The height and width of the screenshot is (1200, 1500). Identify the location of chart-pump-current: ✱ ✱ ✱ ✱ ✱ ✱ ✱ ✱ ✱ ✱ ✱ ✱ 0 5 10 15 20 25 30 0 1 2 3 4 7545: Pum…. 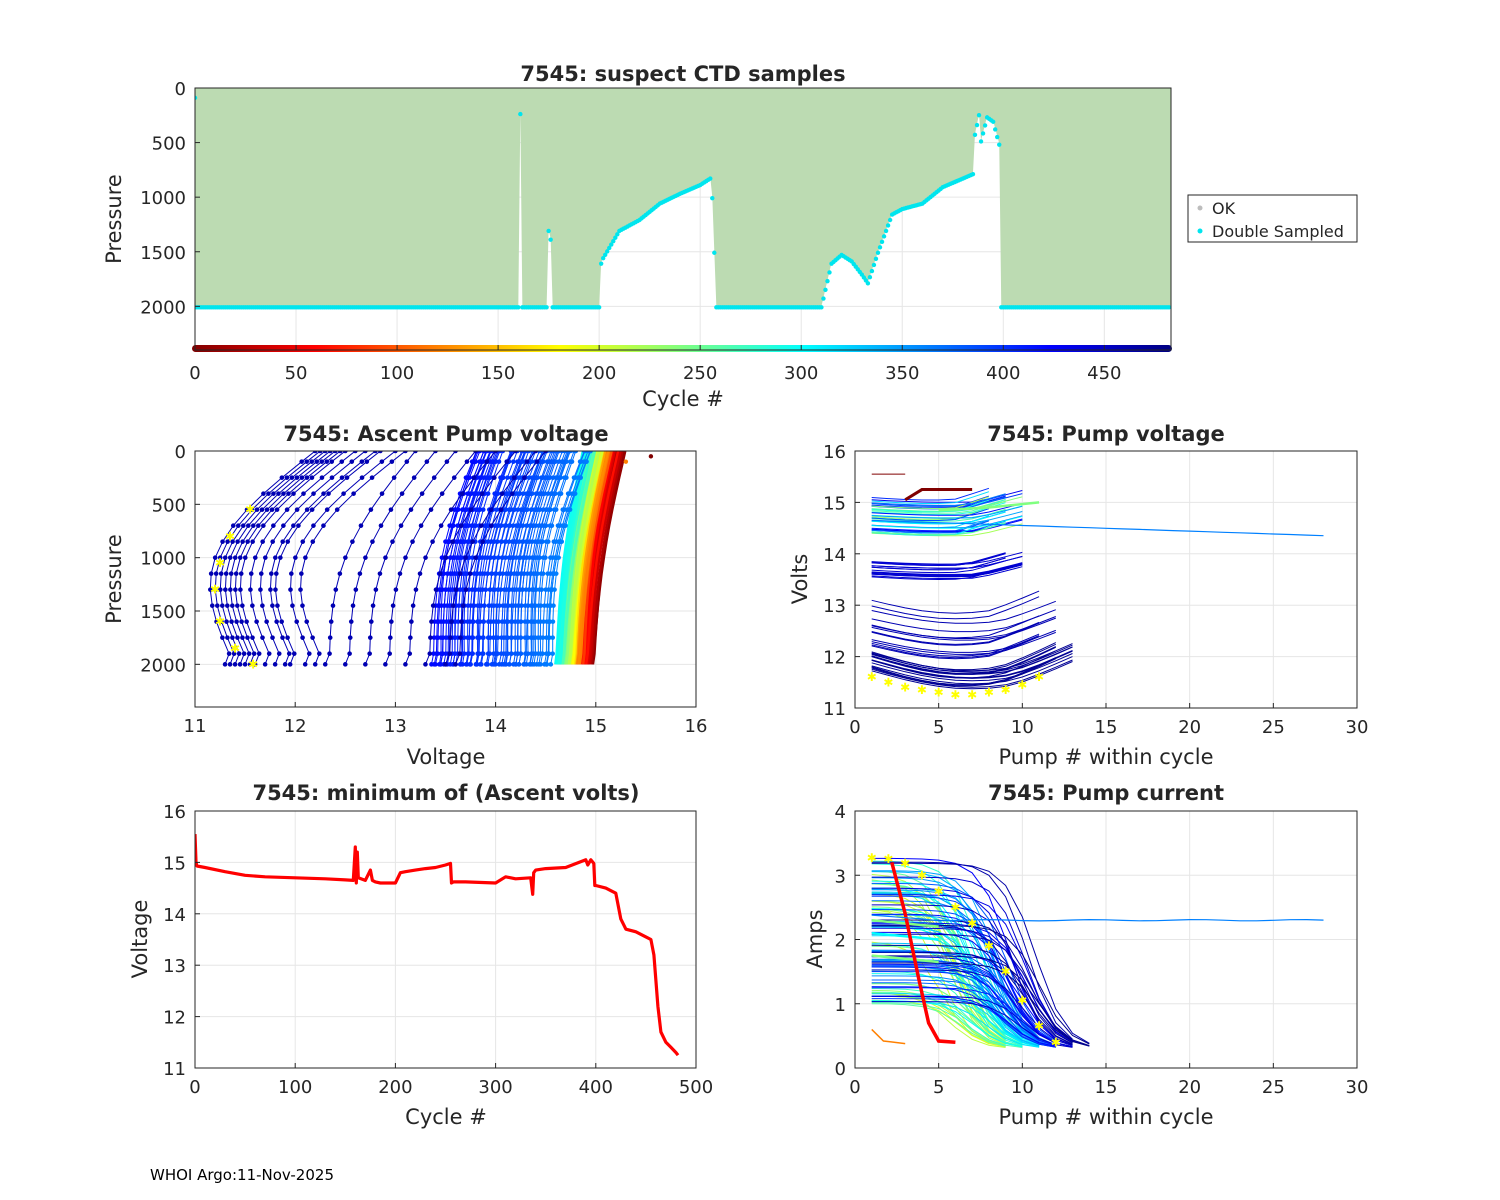
(1085, 955).